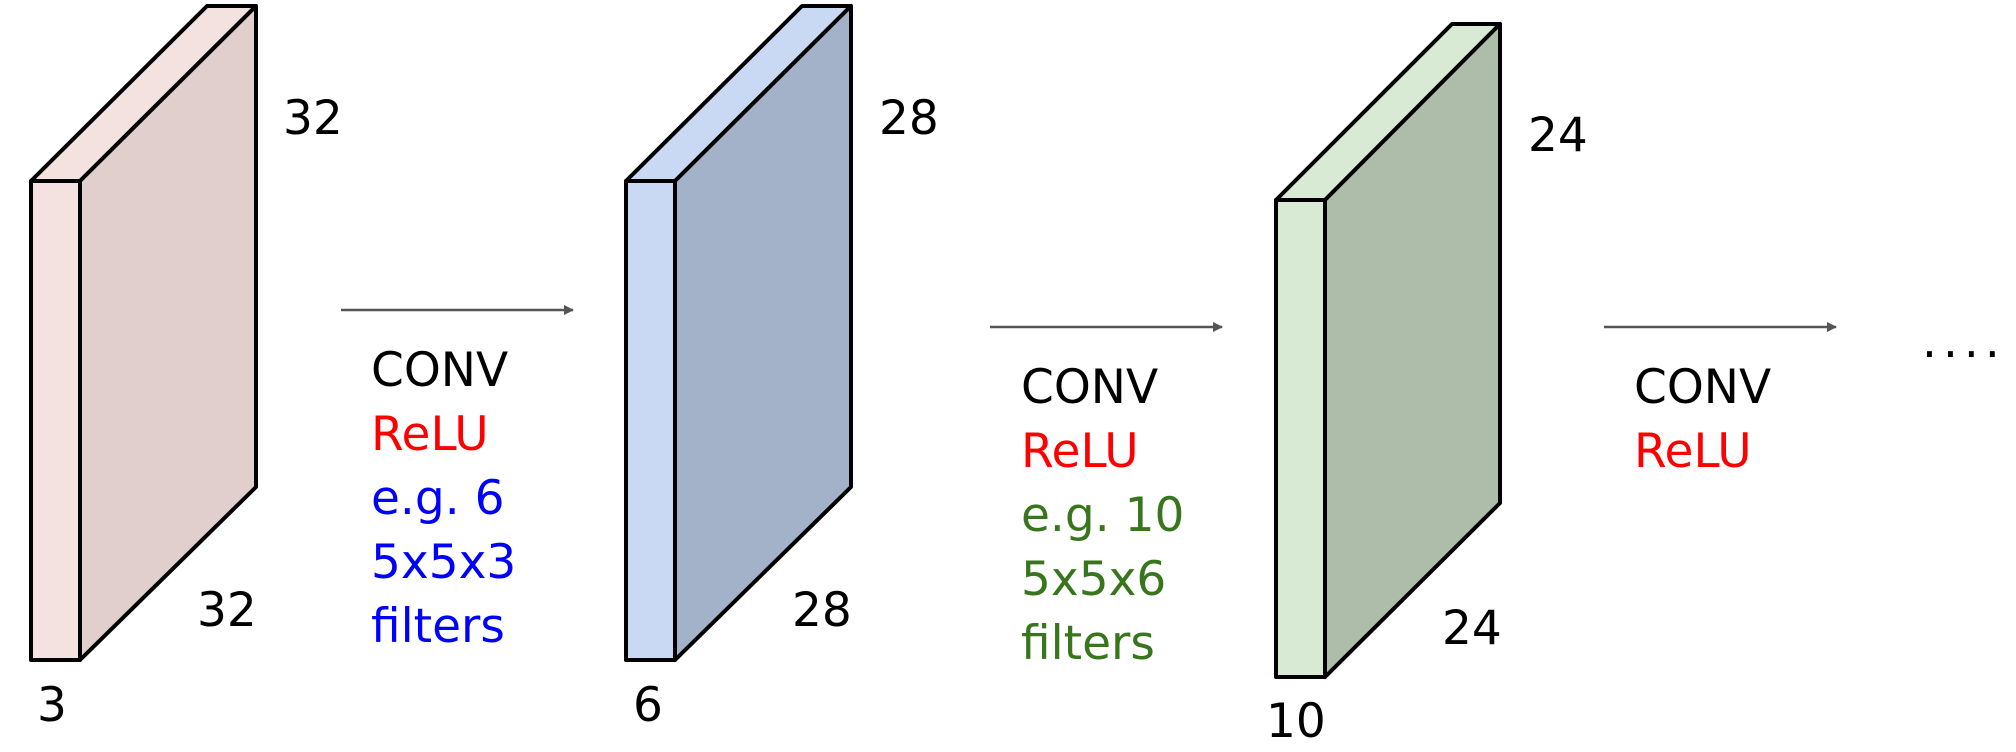  Describe the element at coordinates (648, 705) in the screenshot. I see `volume-2-depth-label: 6` at that location.